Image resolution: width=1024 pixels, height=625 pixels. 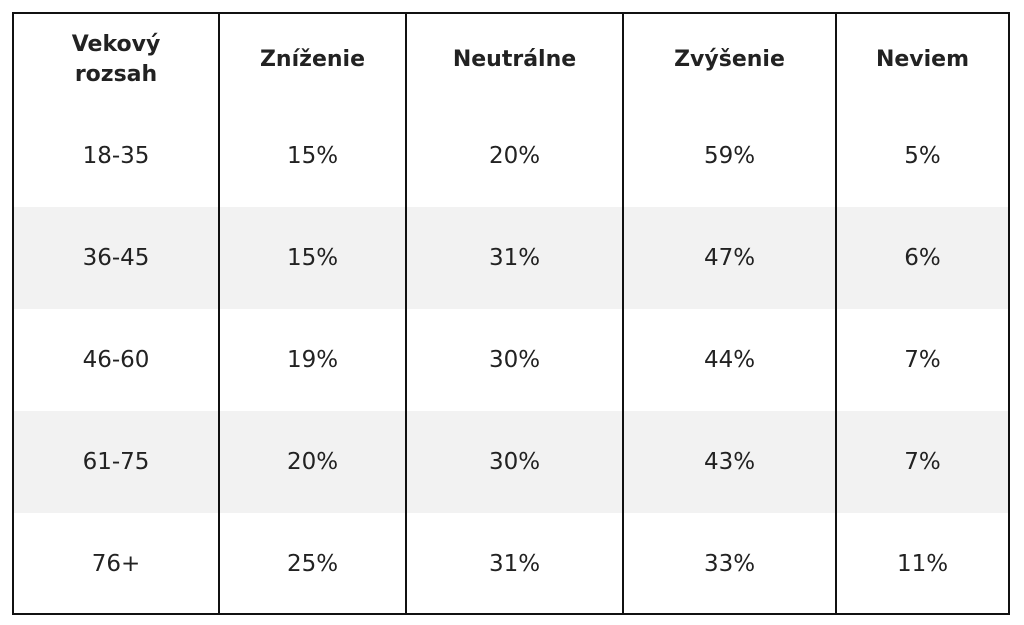 I want to click on table-cell: 11%, so click(x=921, y=564).